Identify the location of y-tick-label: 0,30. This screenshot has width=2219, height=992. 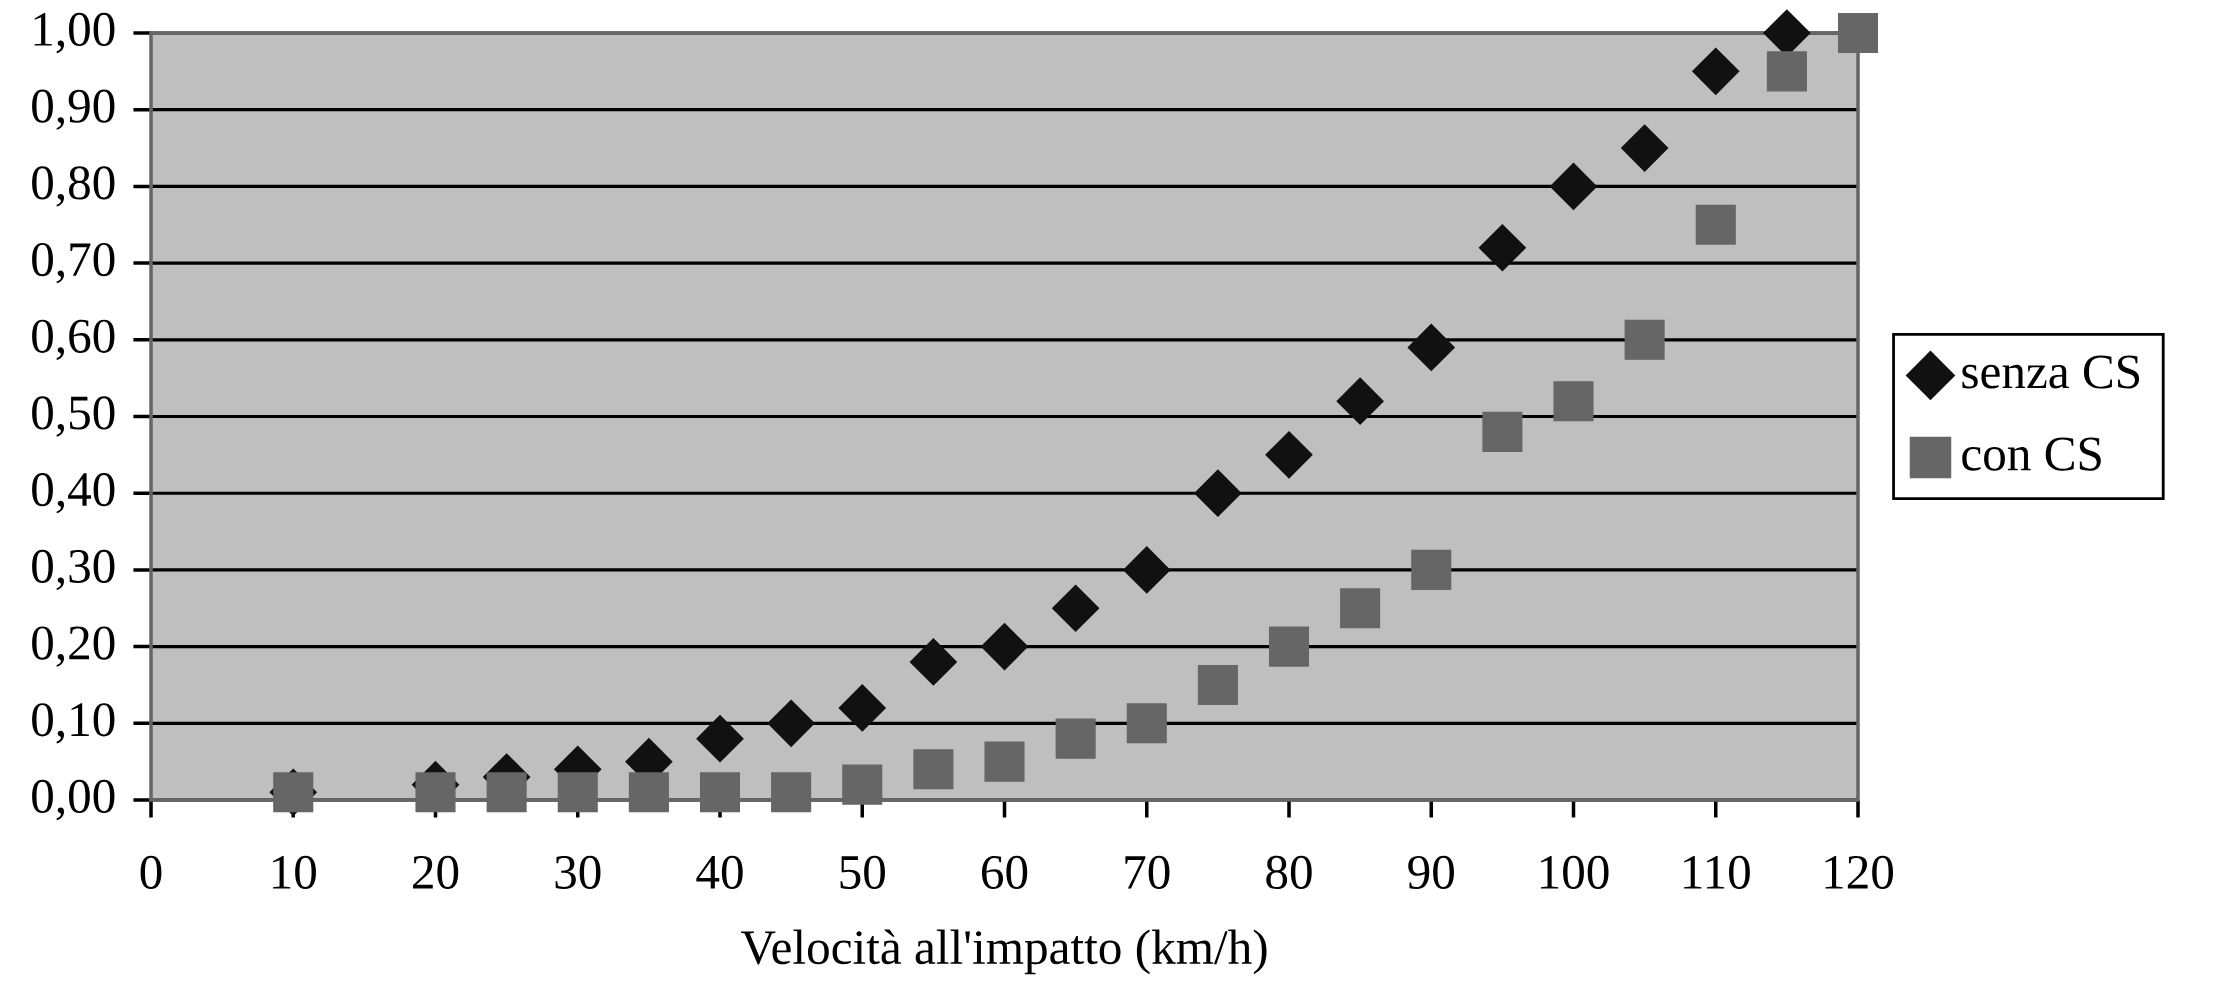
(73, 570).